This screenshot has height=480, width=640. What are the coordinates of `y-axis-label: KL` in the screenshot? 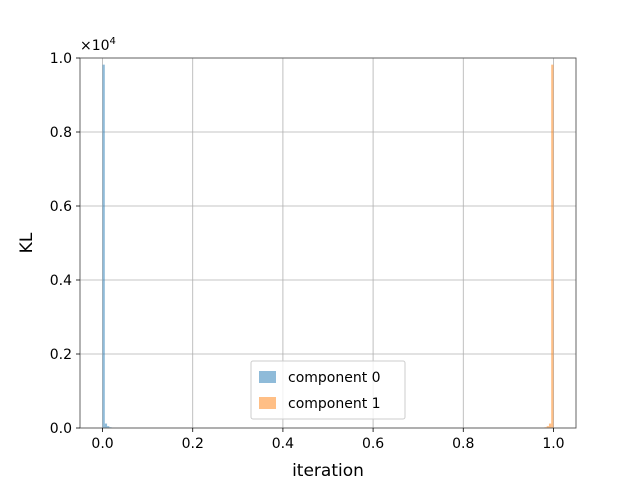 It's located at (27, 242).